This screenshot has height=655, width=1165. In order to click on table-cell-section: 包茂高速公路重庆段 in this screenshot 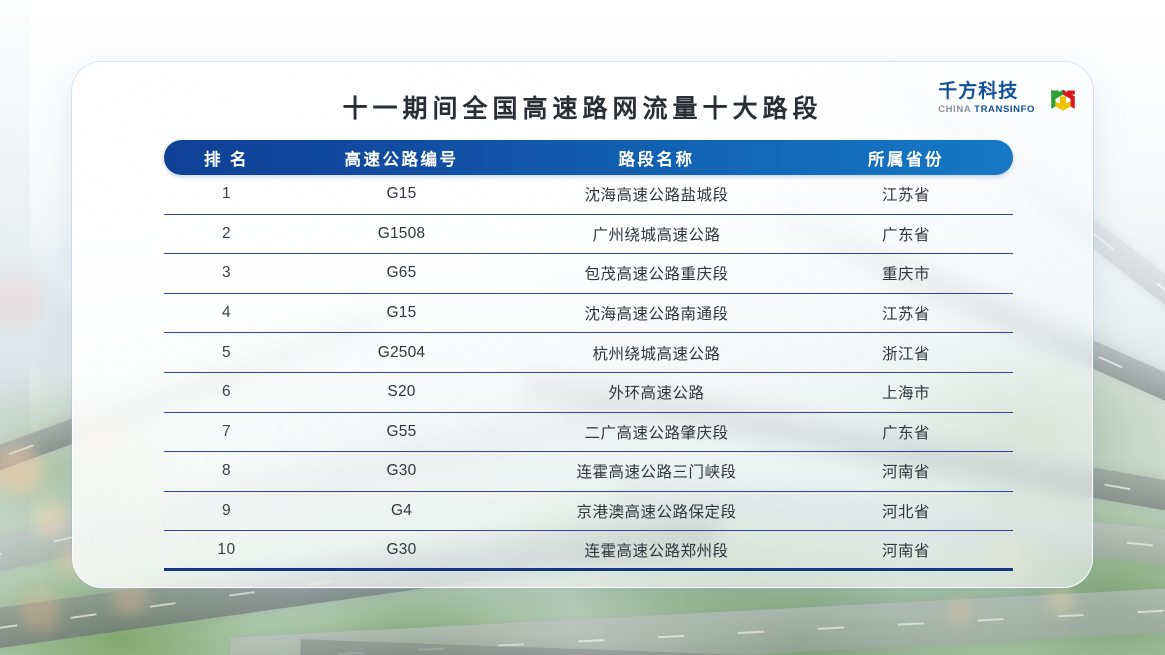, I will do `click(656, 275)`.